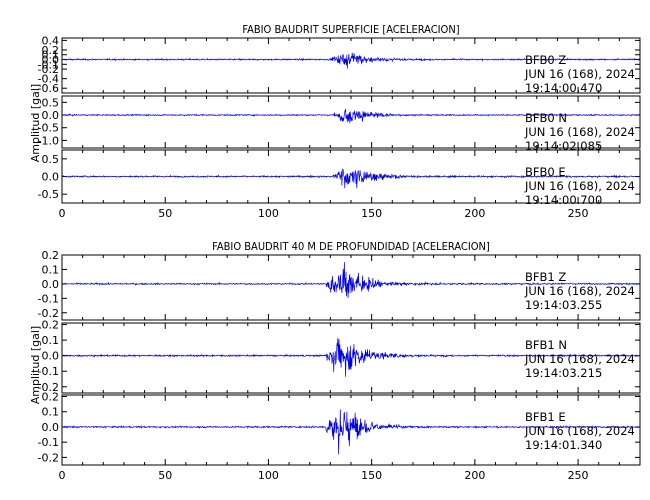 This screenshot has height=500, width=650. Describe the element at coordinates (563, 88) in the screenshot. I see `time-label: 19:14:00.470` at that location.